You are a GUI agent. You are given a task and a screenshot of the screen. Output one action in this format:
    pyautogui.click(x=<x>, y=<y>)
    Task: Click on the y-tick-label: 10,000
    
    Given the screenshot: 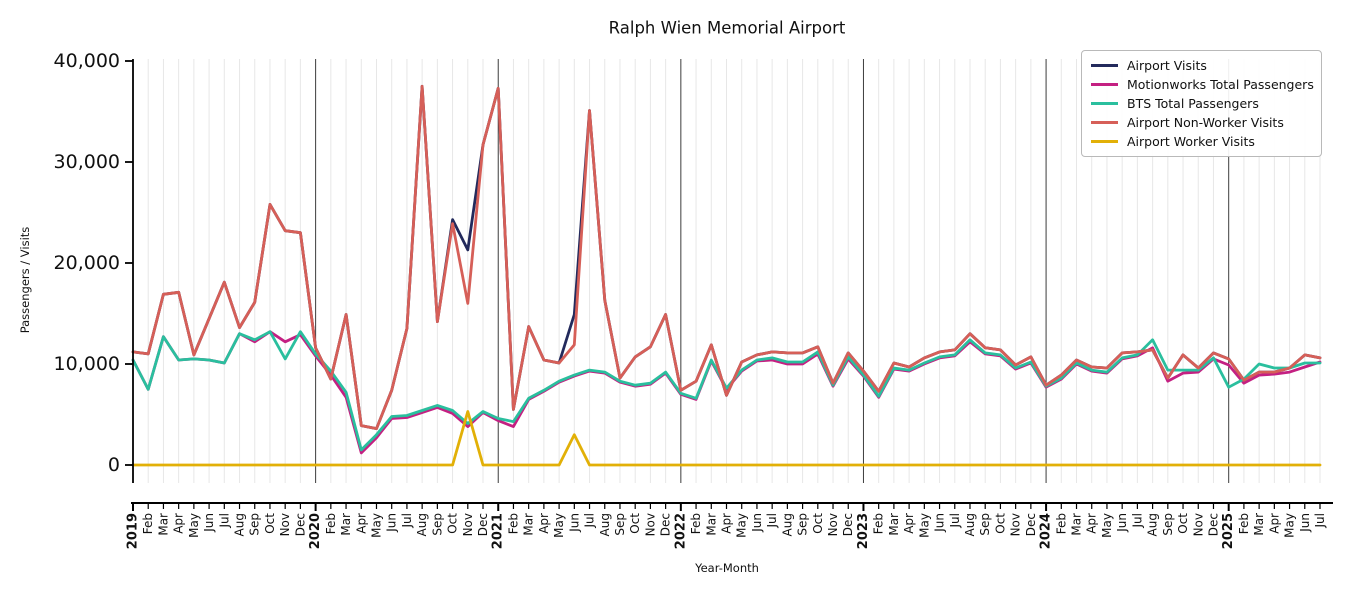 What is the action you would take?
    pyautogui.click(x=87, y=364)
    